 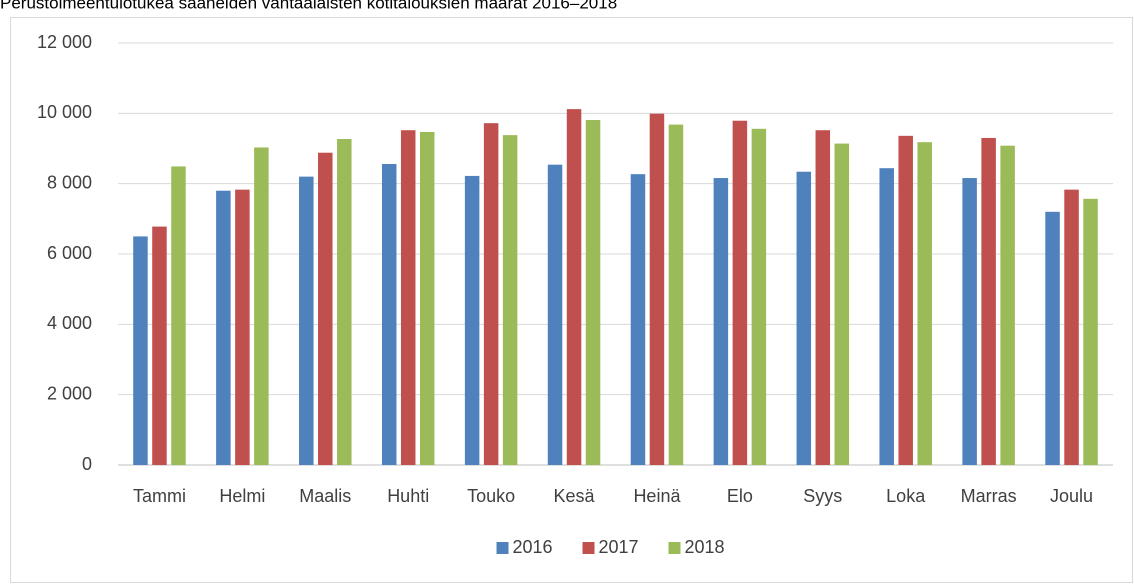 I want to click on x-tick-label: Touko, so click(x=491, y=496).